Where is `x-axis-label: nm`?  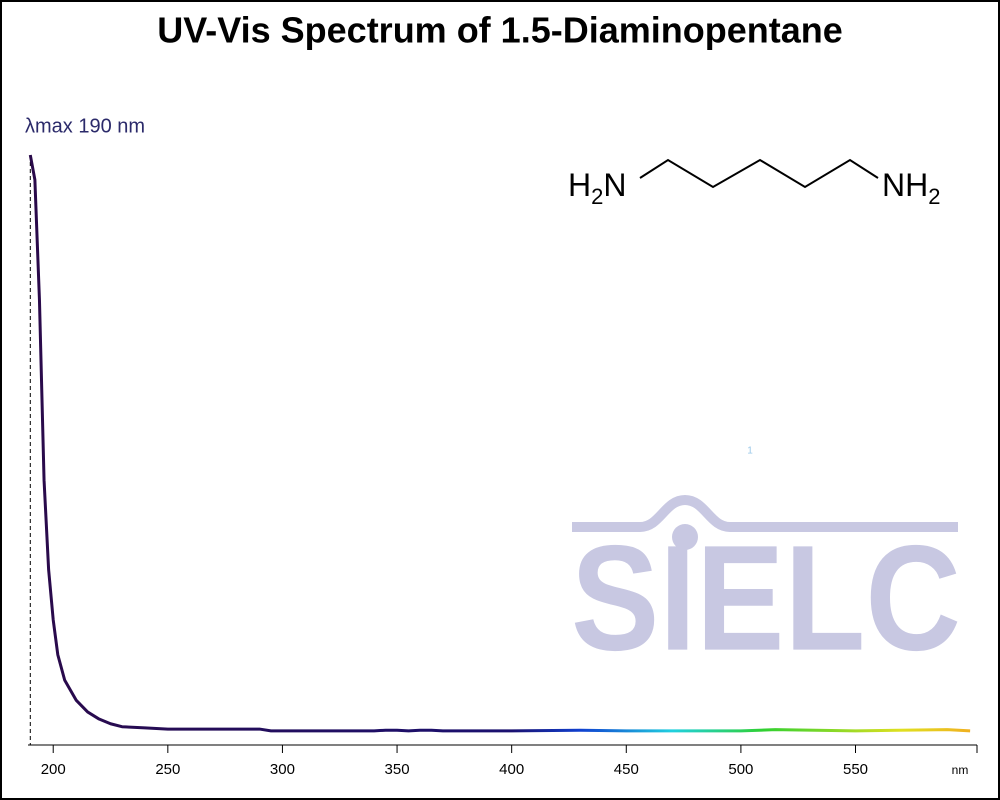
x-axis-label: nm is located at coordinates (960, 770).